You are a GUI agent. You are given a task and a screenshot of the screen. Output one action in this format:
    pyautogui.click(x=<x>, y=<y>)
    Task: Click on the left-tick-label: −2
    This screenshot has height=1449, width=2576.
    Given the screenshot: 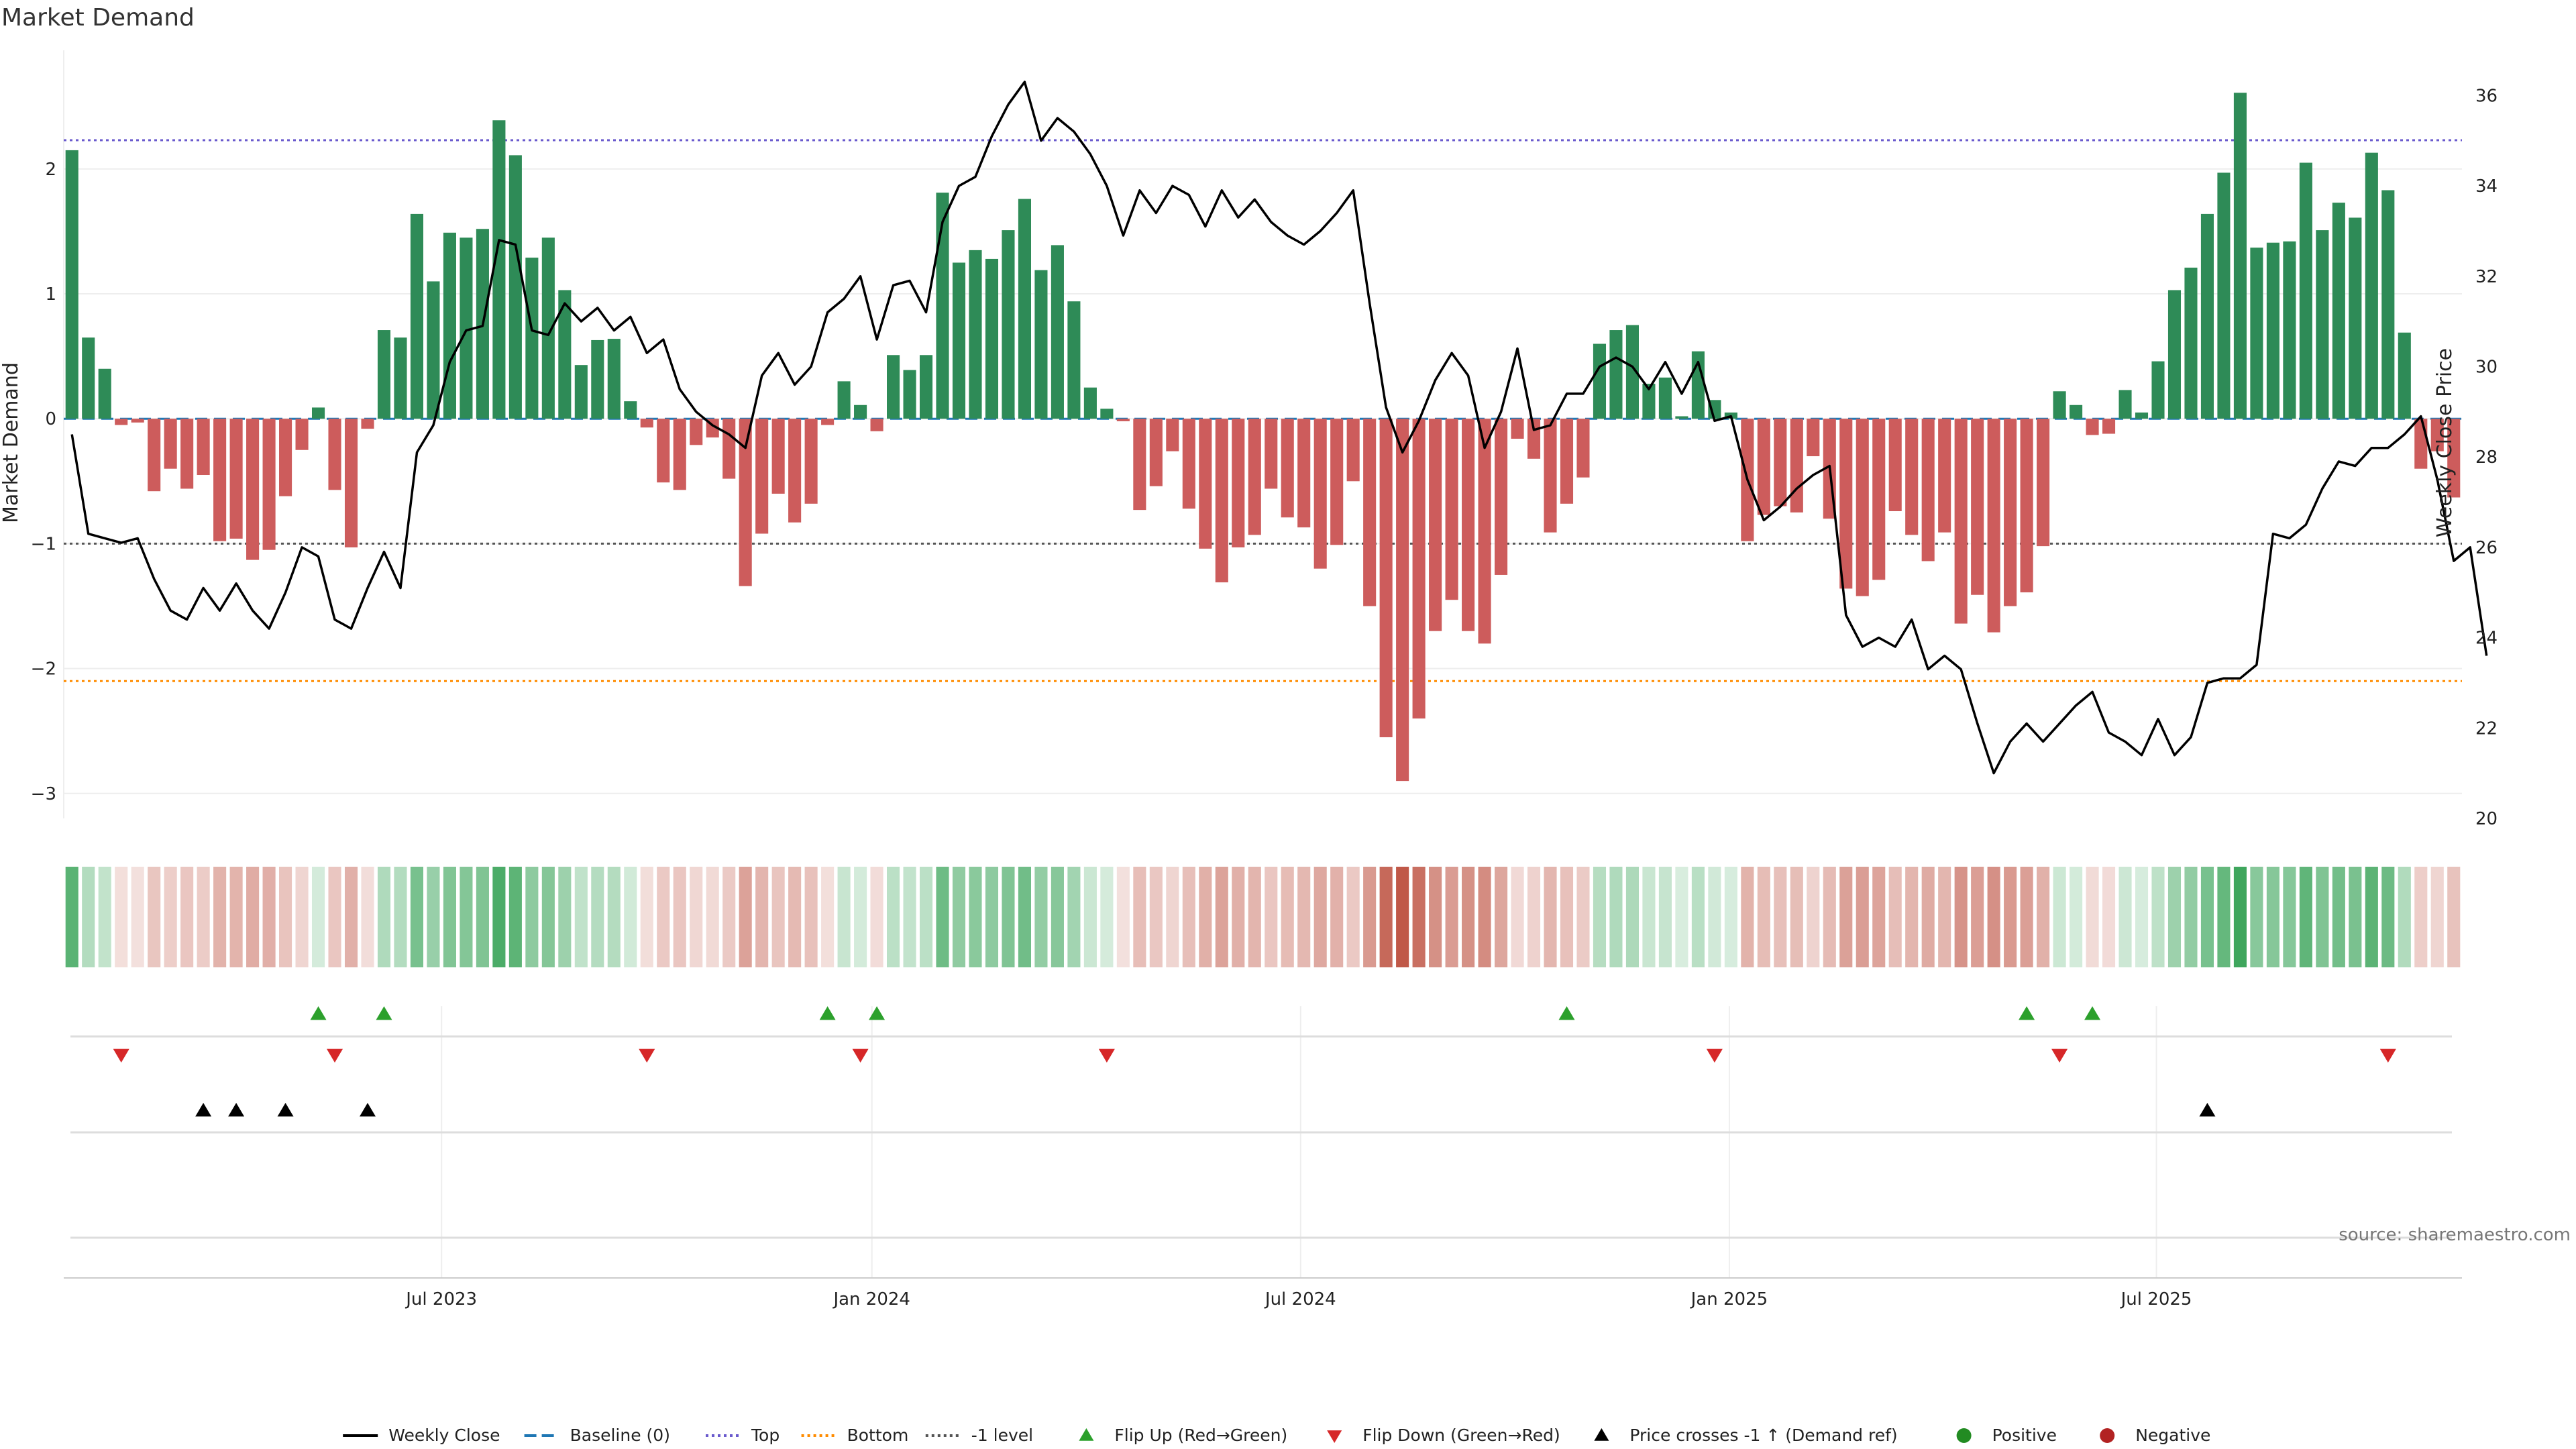 What is the action you would take?
    pyautogui.click(x=43, y=669)
    